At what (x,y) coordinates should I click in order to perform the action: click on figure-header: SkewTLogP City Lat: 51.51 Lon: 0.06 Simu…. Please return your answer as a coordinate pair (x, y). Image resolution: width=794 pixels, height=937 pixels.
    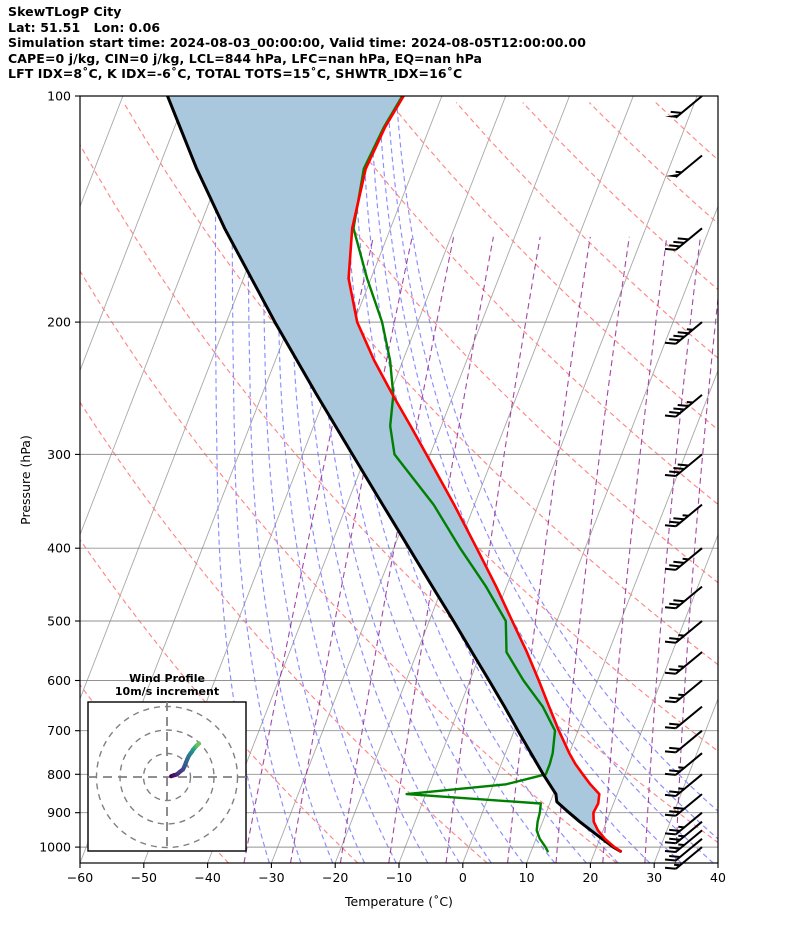
    Looking at the image, I should click on (398, 43).